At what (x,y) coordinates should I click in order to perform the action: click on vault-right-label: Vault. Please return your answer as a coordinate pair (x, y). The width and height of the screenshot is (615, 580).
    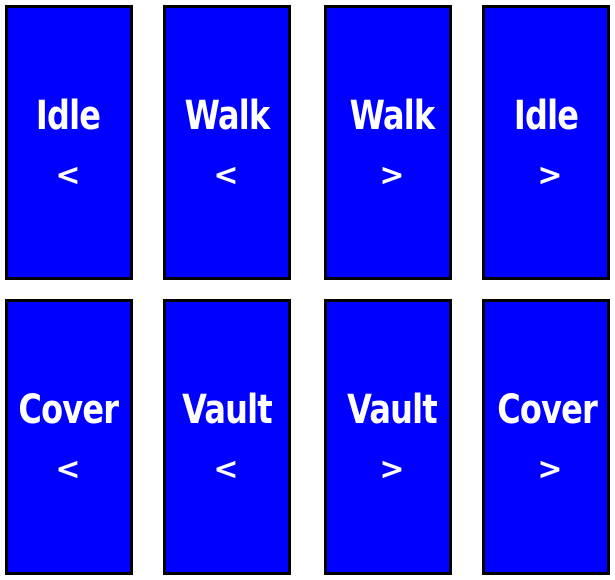
    Looking at the image, I should click on (392, 410).